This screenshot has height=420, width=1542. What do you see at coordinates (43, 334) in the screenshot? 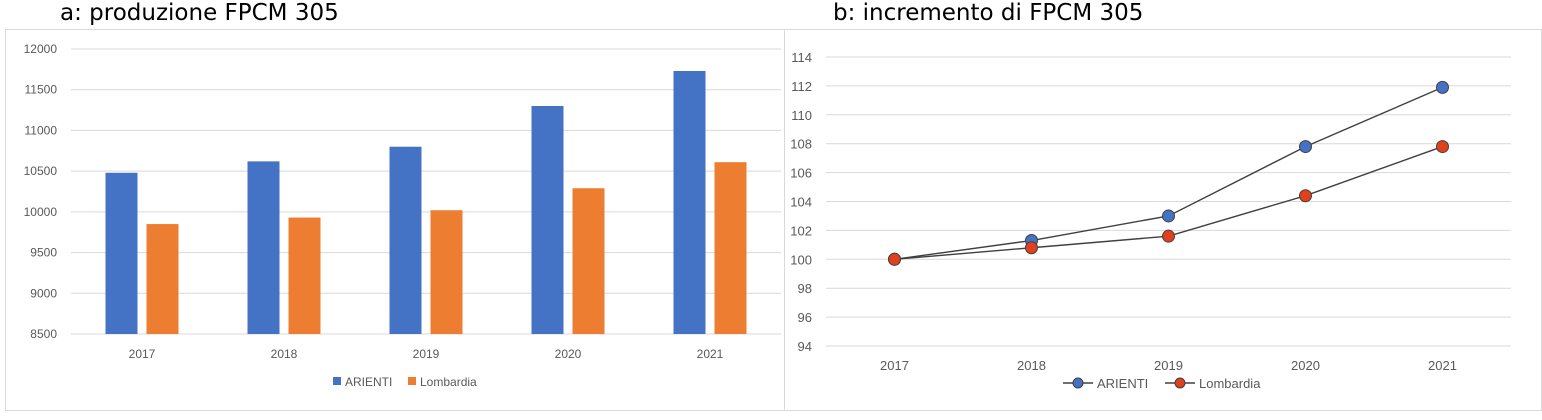
I see `y-tick-label: 8500` at bounding box center [43, 334].